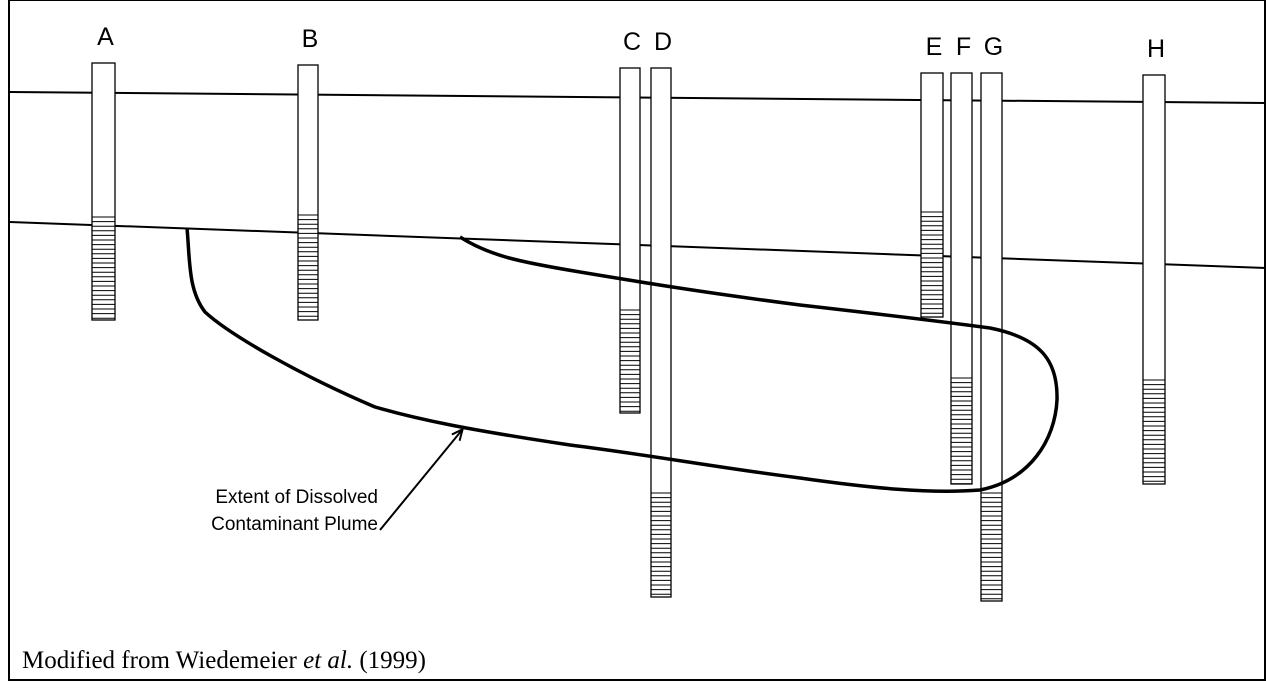 The image size is (1266, 690). Describe the element at coordinates (1156, 49) in the screenshot. I see `well-label: H` at that location.